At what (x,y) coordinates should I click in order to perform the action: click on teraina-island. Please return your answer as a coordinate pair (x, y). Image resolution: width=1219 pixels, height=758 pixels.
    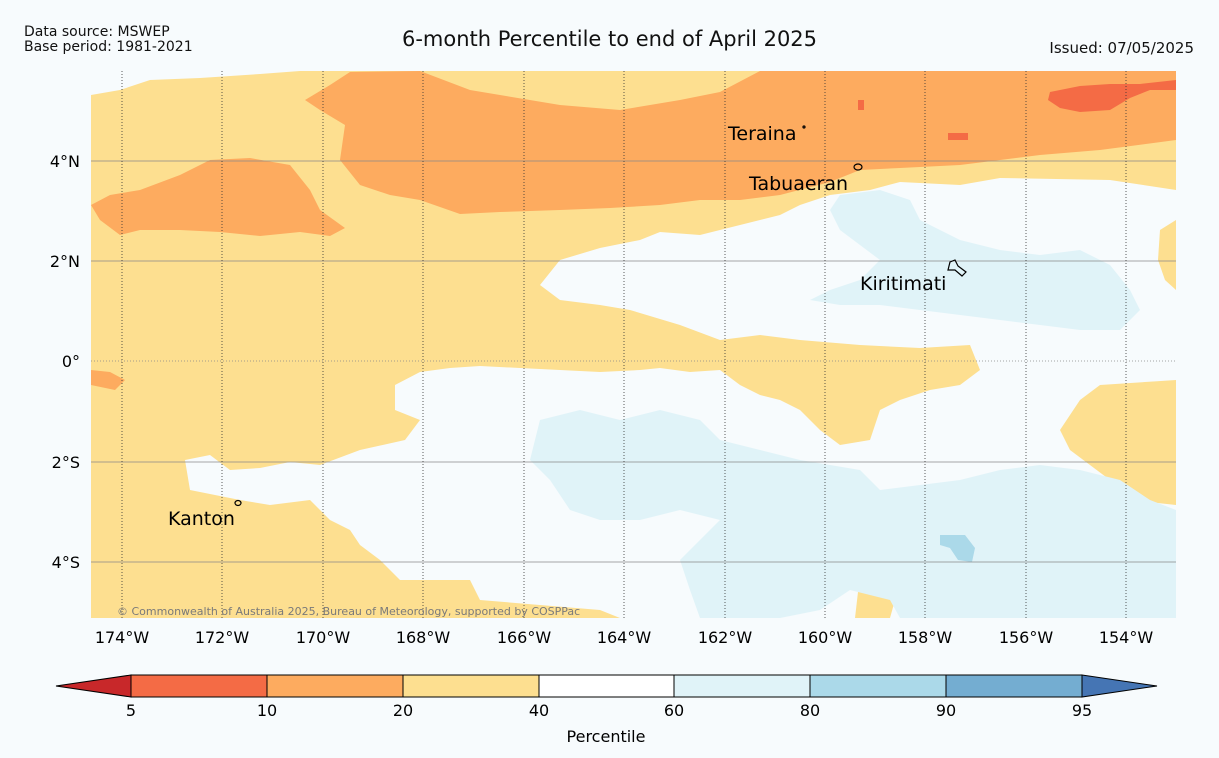
    Looking at the image, I should click on (804, 127).